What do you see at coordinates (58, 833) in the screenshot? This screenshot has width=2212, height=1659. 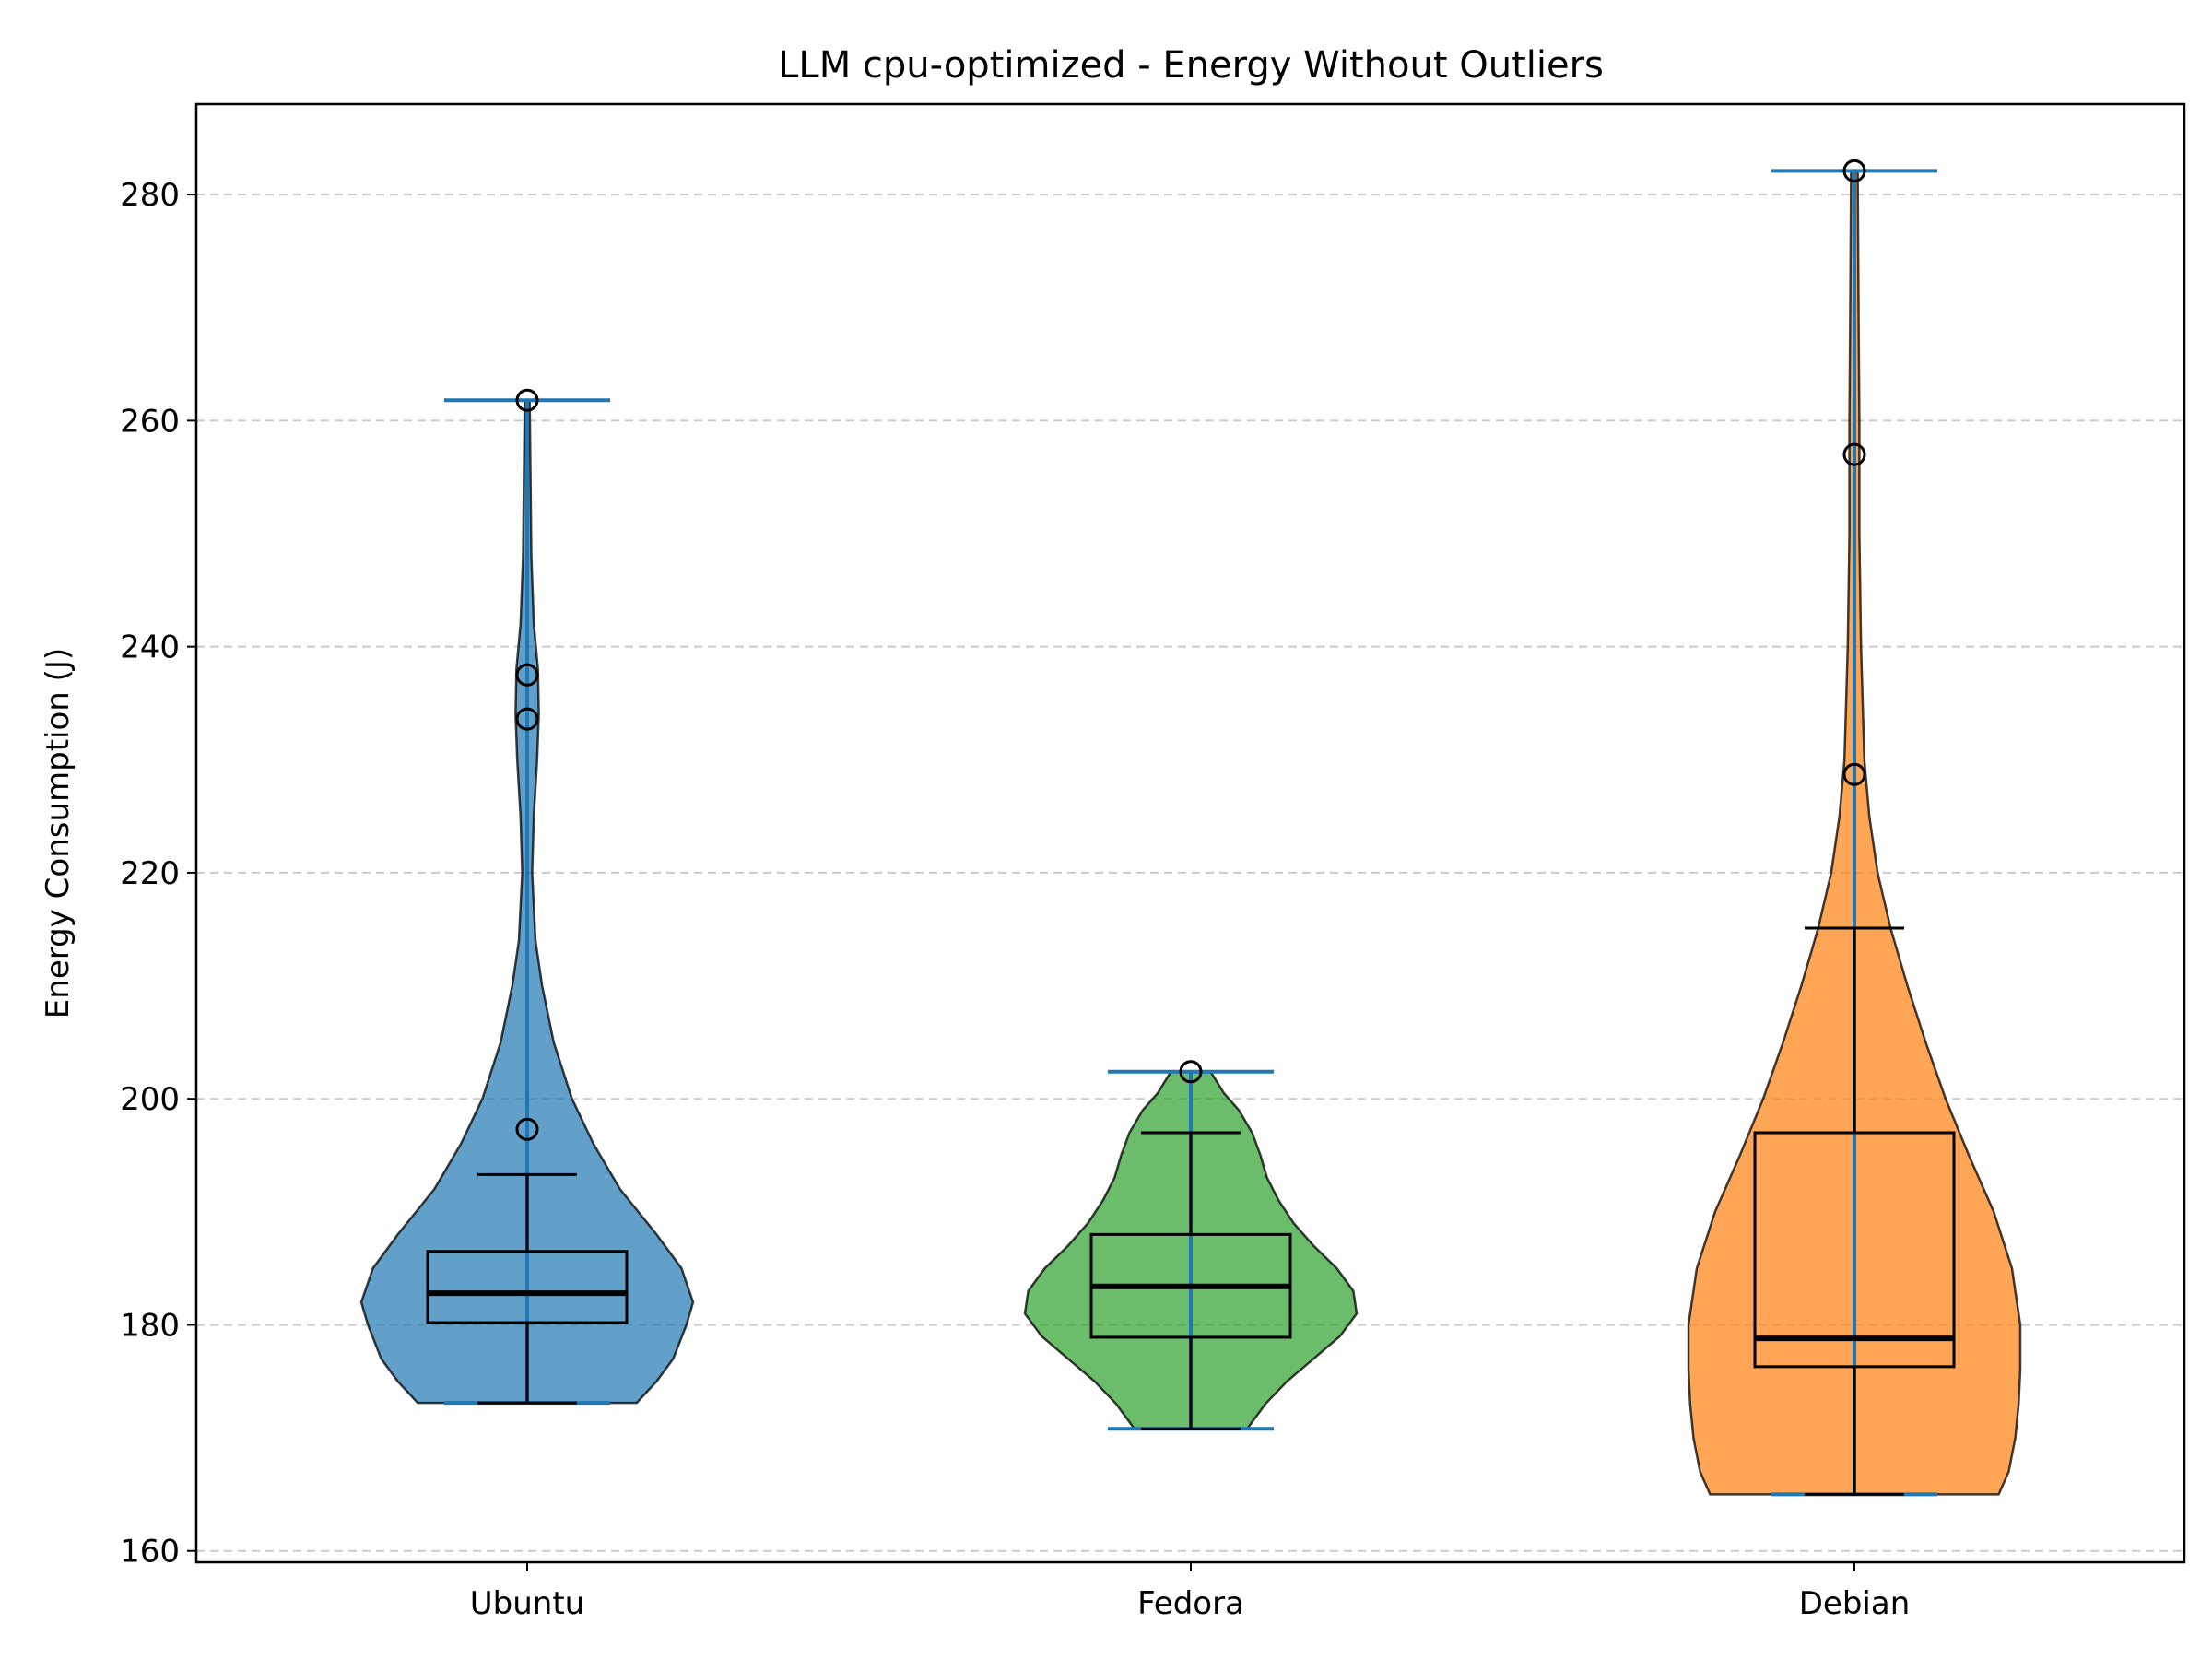 I see `y-axis-label: Energy Consumption (J)` at bounding box center [58, 833].